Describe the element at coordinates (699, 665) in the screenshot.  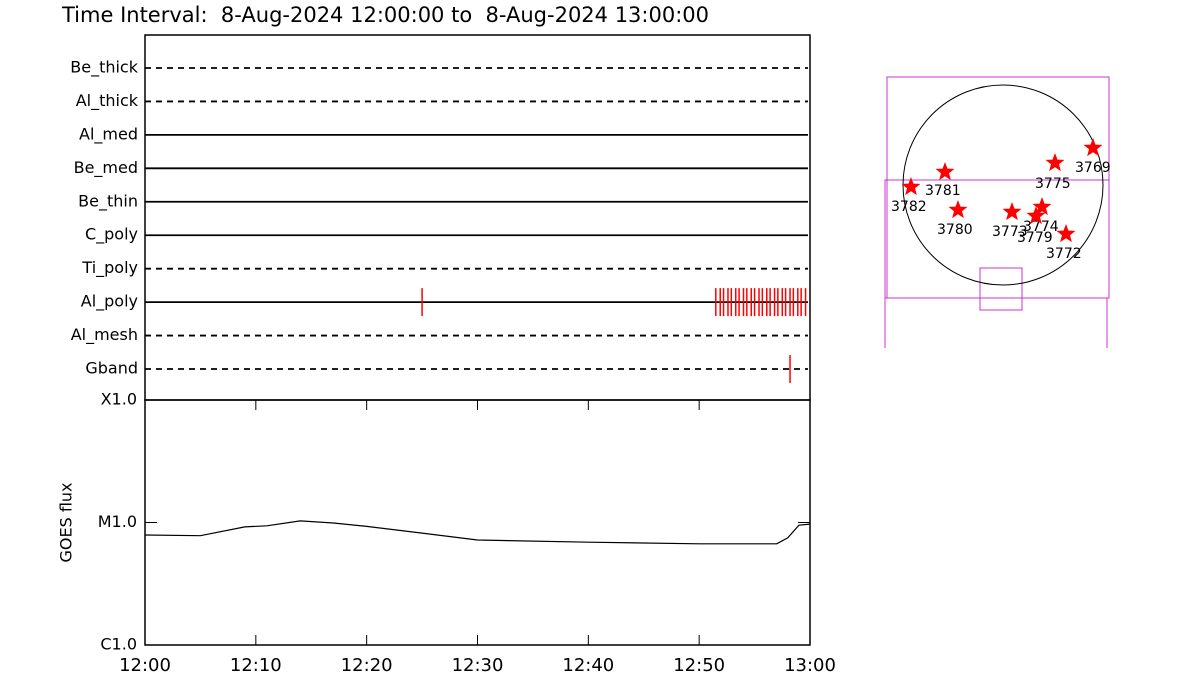
I see `x-tick-label: 12:50` at that location.